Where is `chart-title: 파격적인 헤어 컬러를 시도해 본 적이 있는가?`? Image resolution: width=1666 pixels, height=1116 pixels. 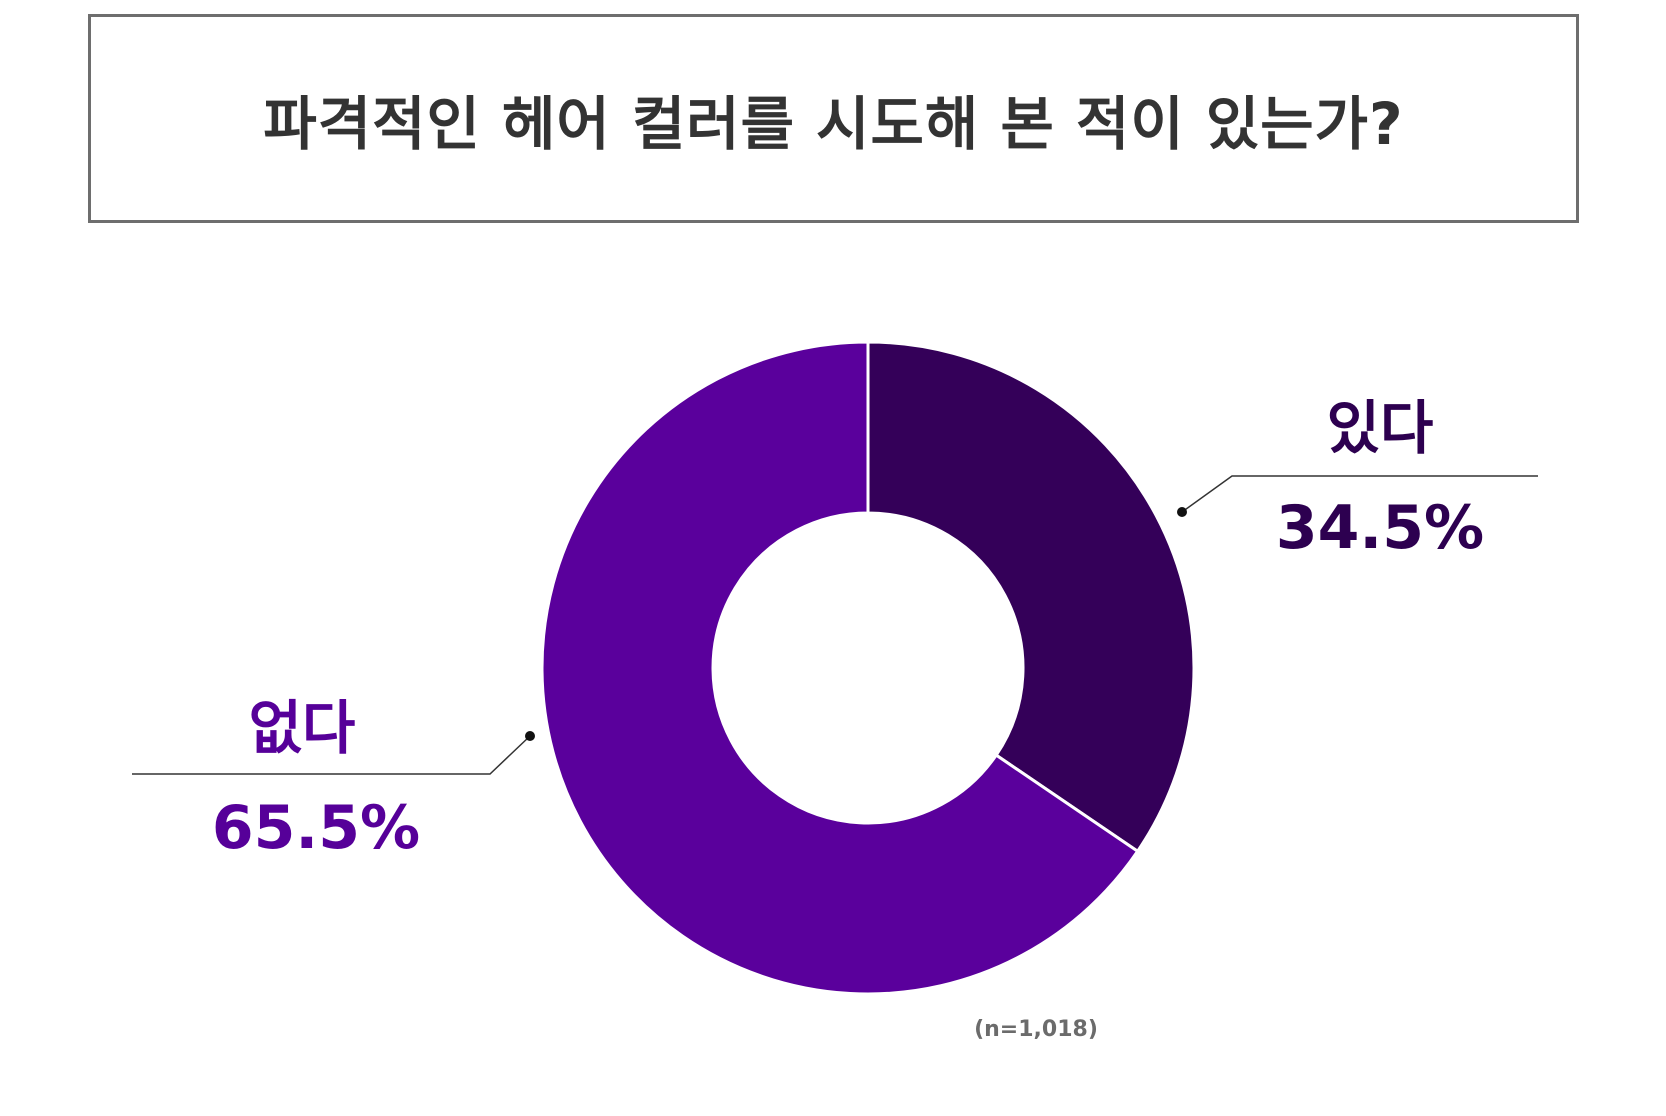 chart-title: 파격적인 헤어 컬러를 시도해 본 적이 있는가? is located at coordinates (833, 123).